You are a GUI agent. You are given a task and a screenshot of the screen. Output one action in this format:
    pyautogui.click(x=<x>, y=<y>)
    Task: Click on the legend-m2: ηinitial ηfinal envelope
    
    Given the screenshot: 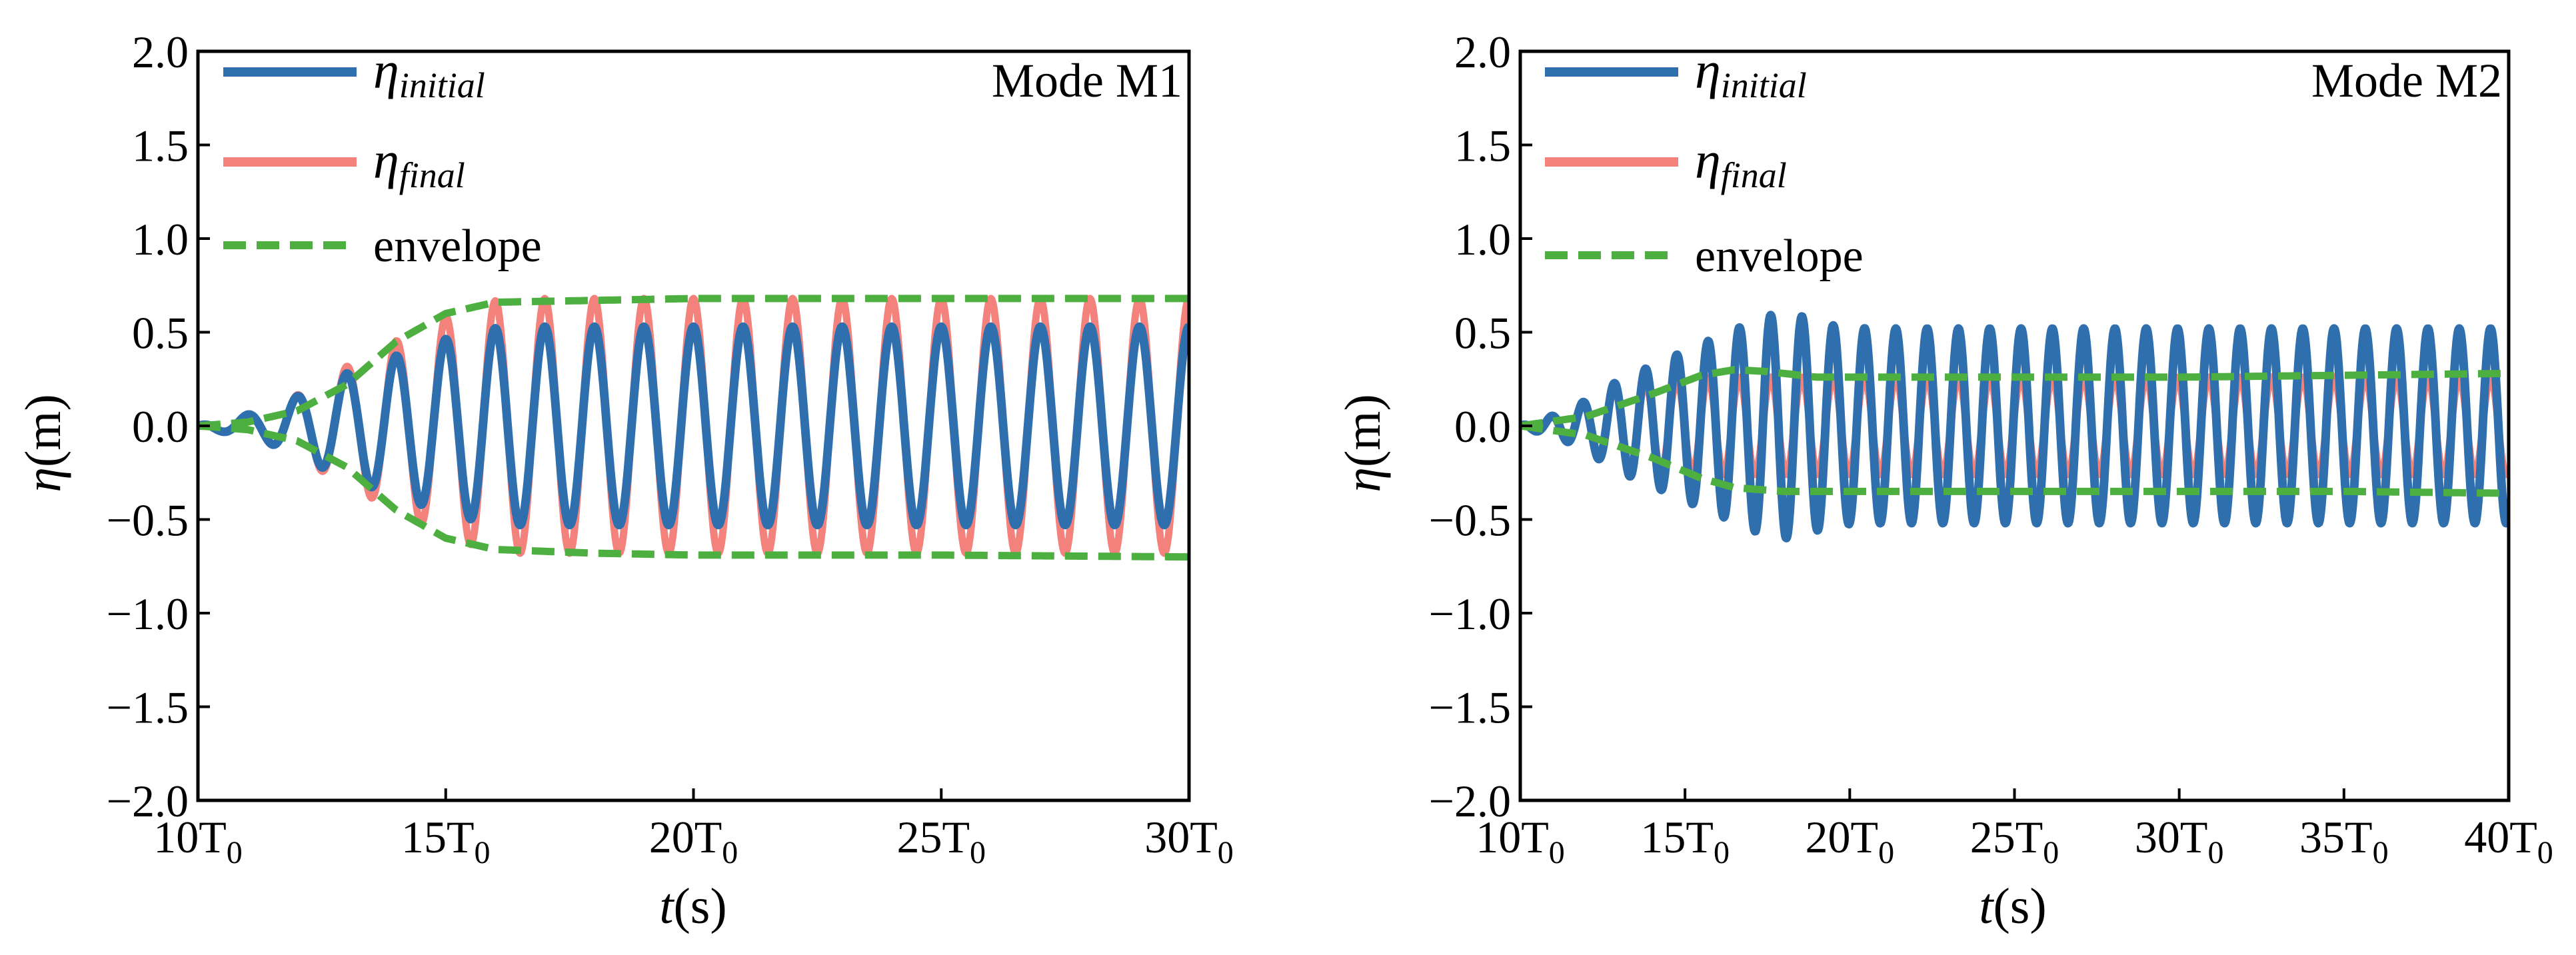 What is the action you would take?
    pyautogui.click(x=1705, y=161)
    